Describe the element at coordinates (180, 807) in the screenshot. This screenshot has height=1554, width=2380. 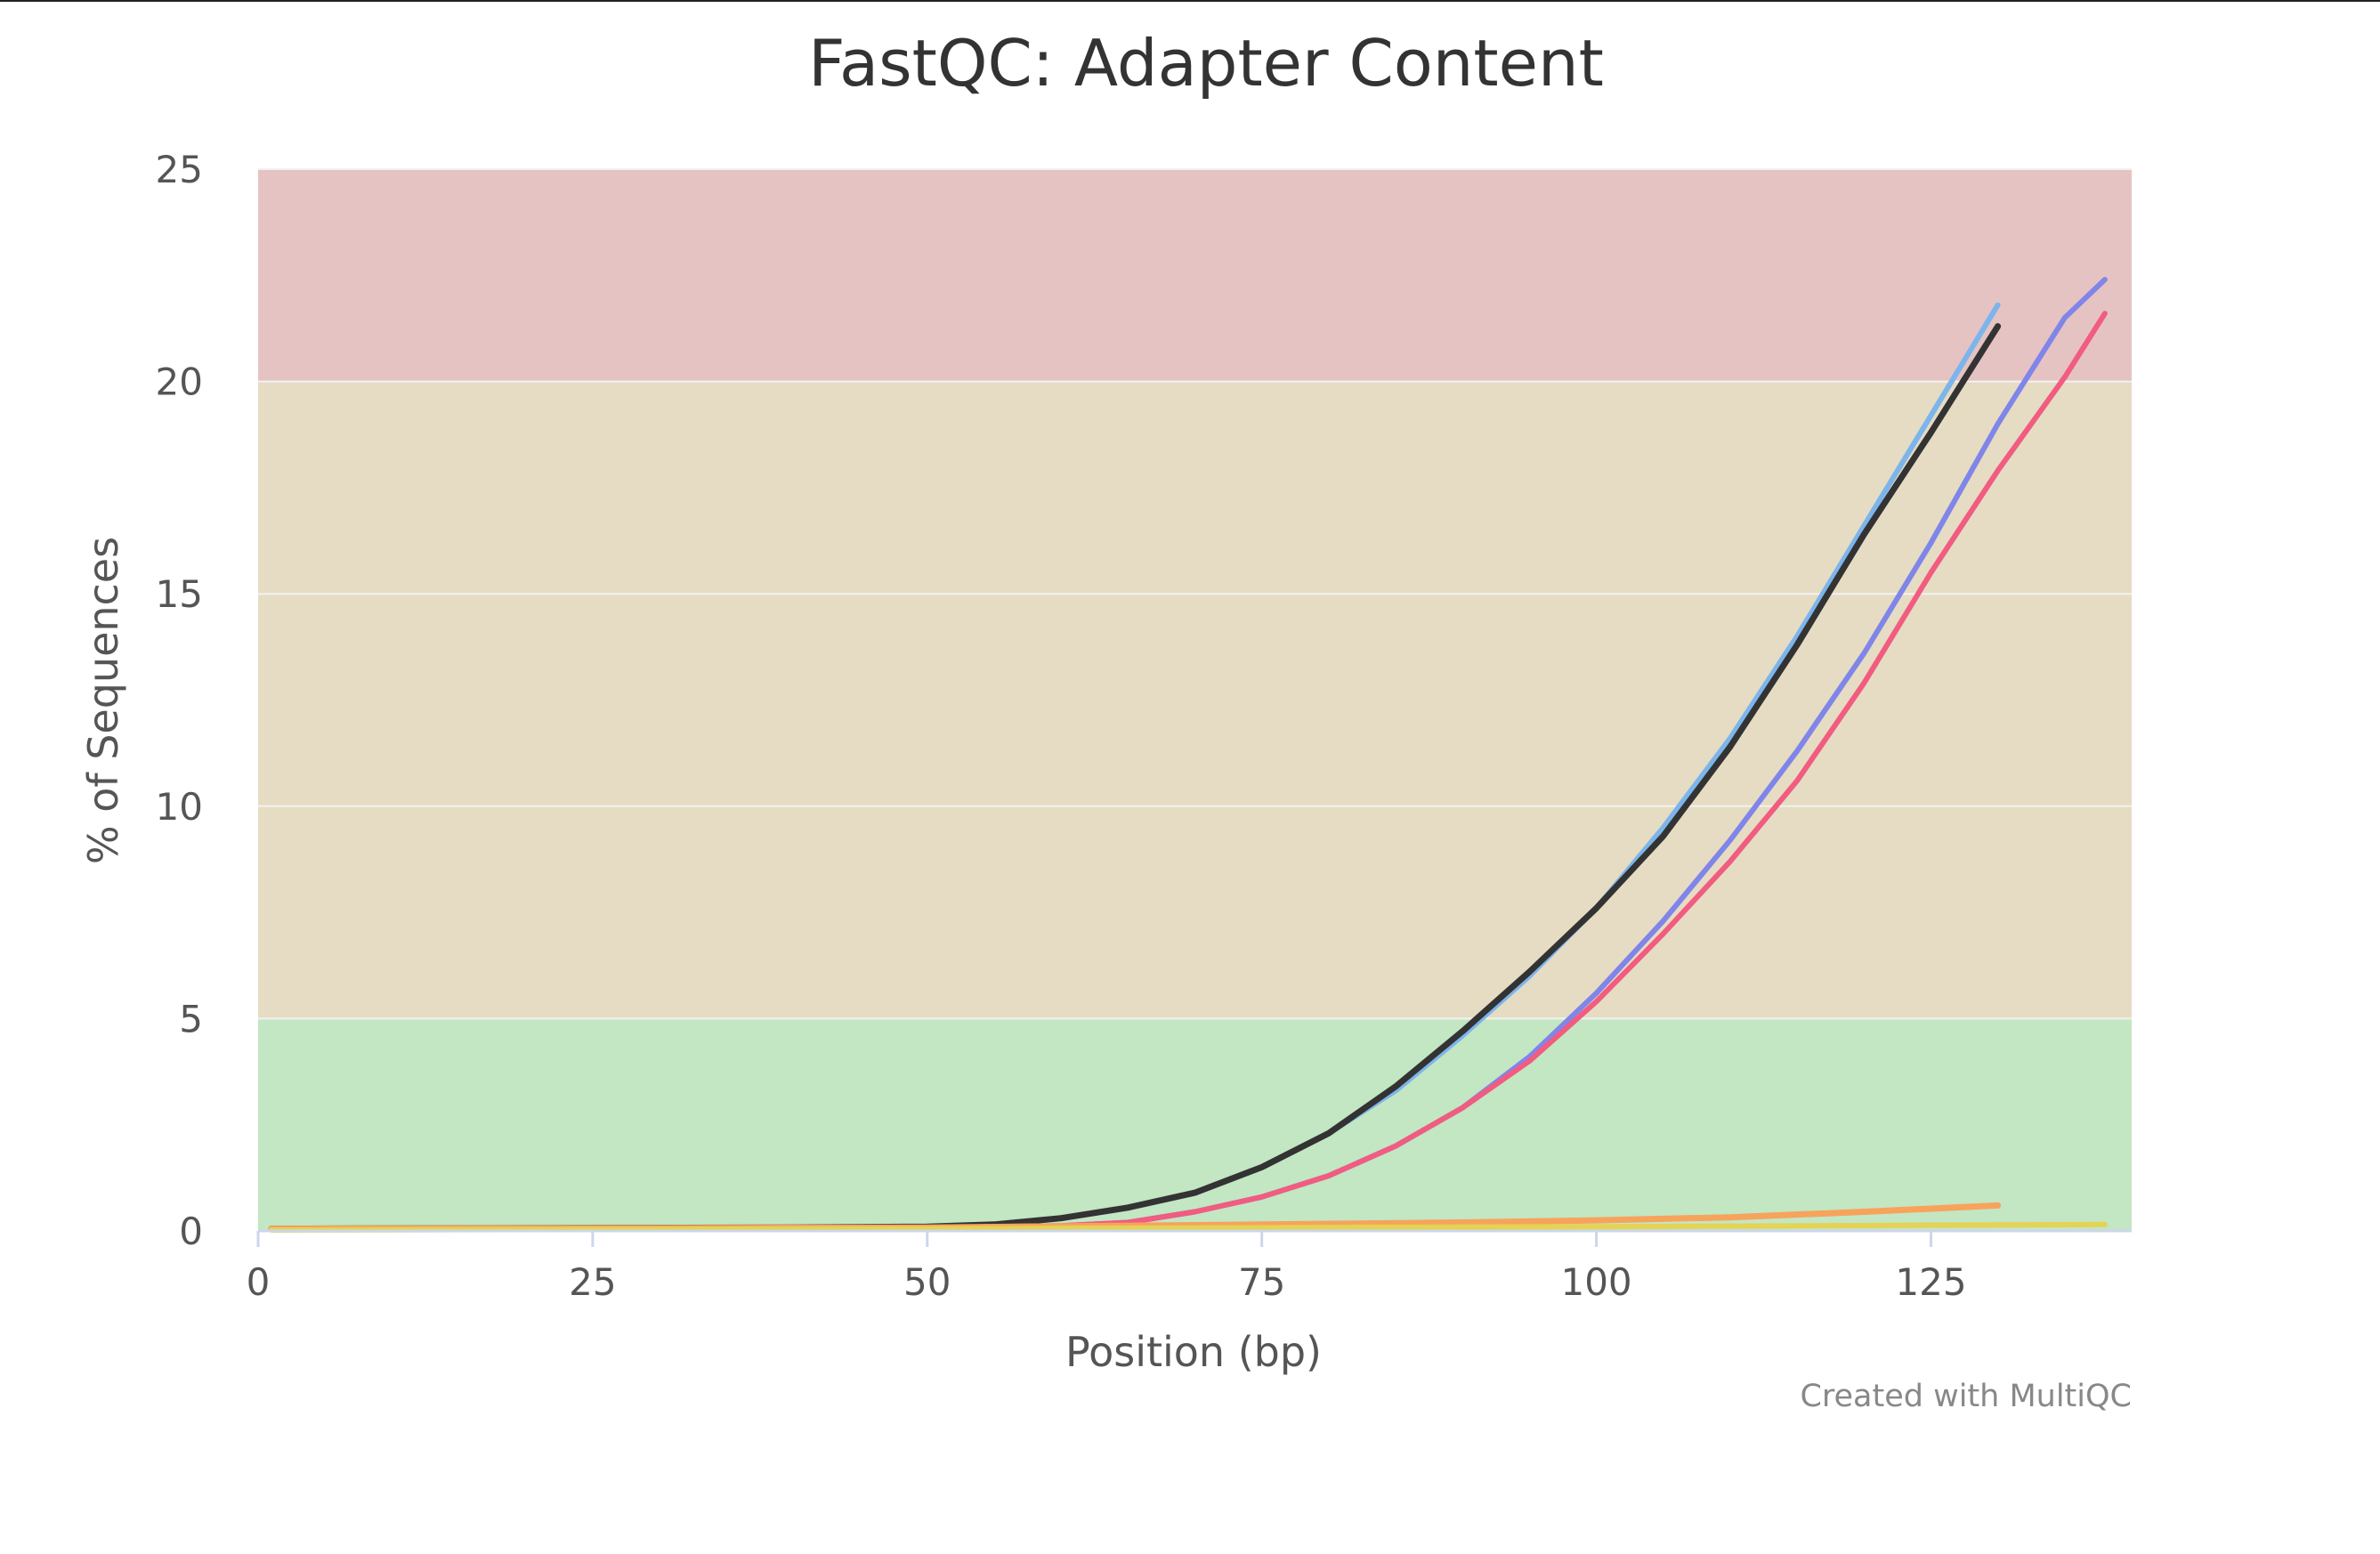
I see `y-tick-label-2: 10` at that location.